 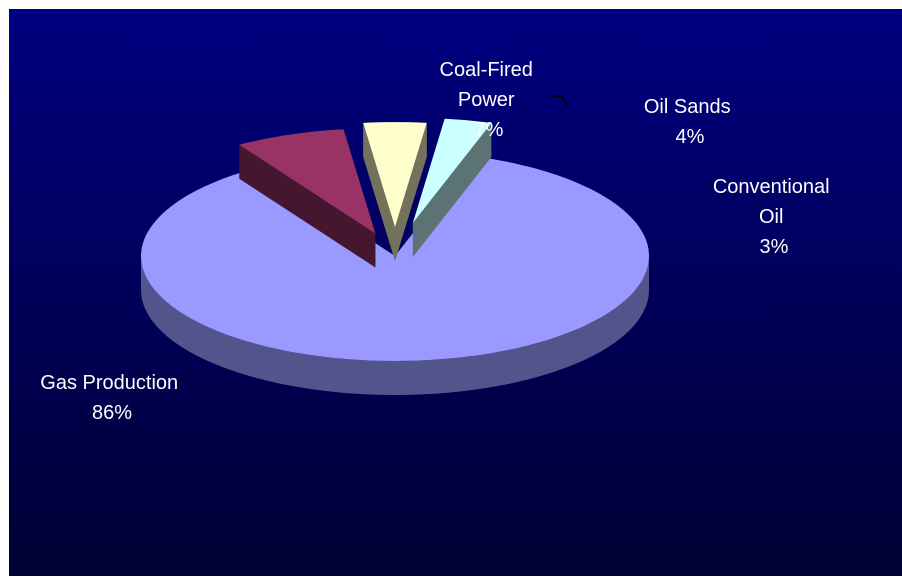 What do you see at coordinates (486, 70) in the screenshot?
I see `label-coal-name-1: Coal-Fired` at bounding box center [486, 70].